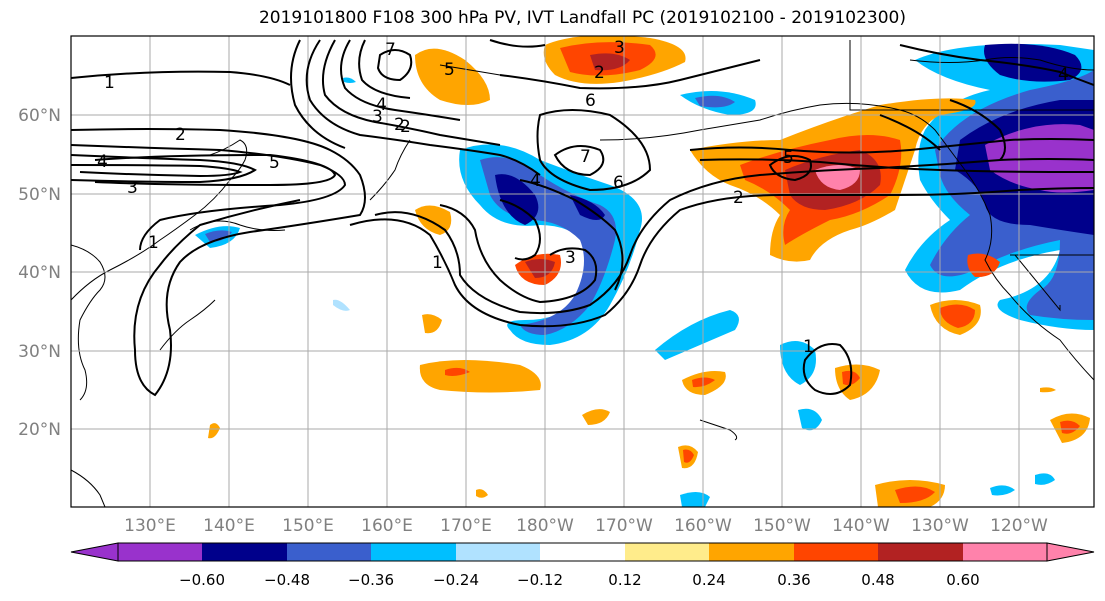 This screenshot has width=1105, height=601. I want to click on lat-label: 40°N, so click(39, 273).